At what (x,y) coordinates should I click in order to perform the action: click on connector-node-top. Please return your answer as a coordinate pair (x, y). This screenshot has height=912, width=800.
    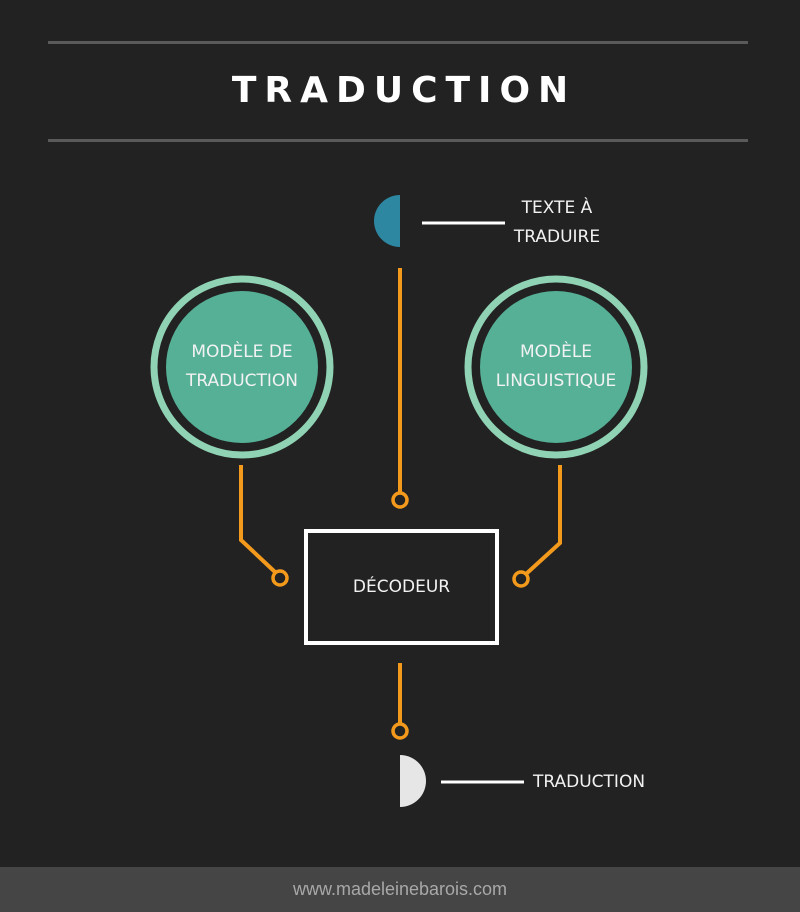
    Looking at the image, I should click on (400, 500).